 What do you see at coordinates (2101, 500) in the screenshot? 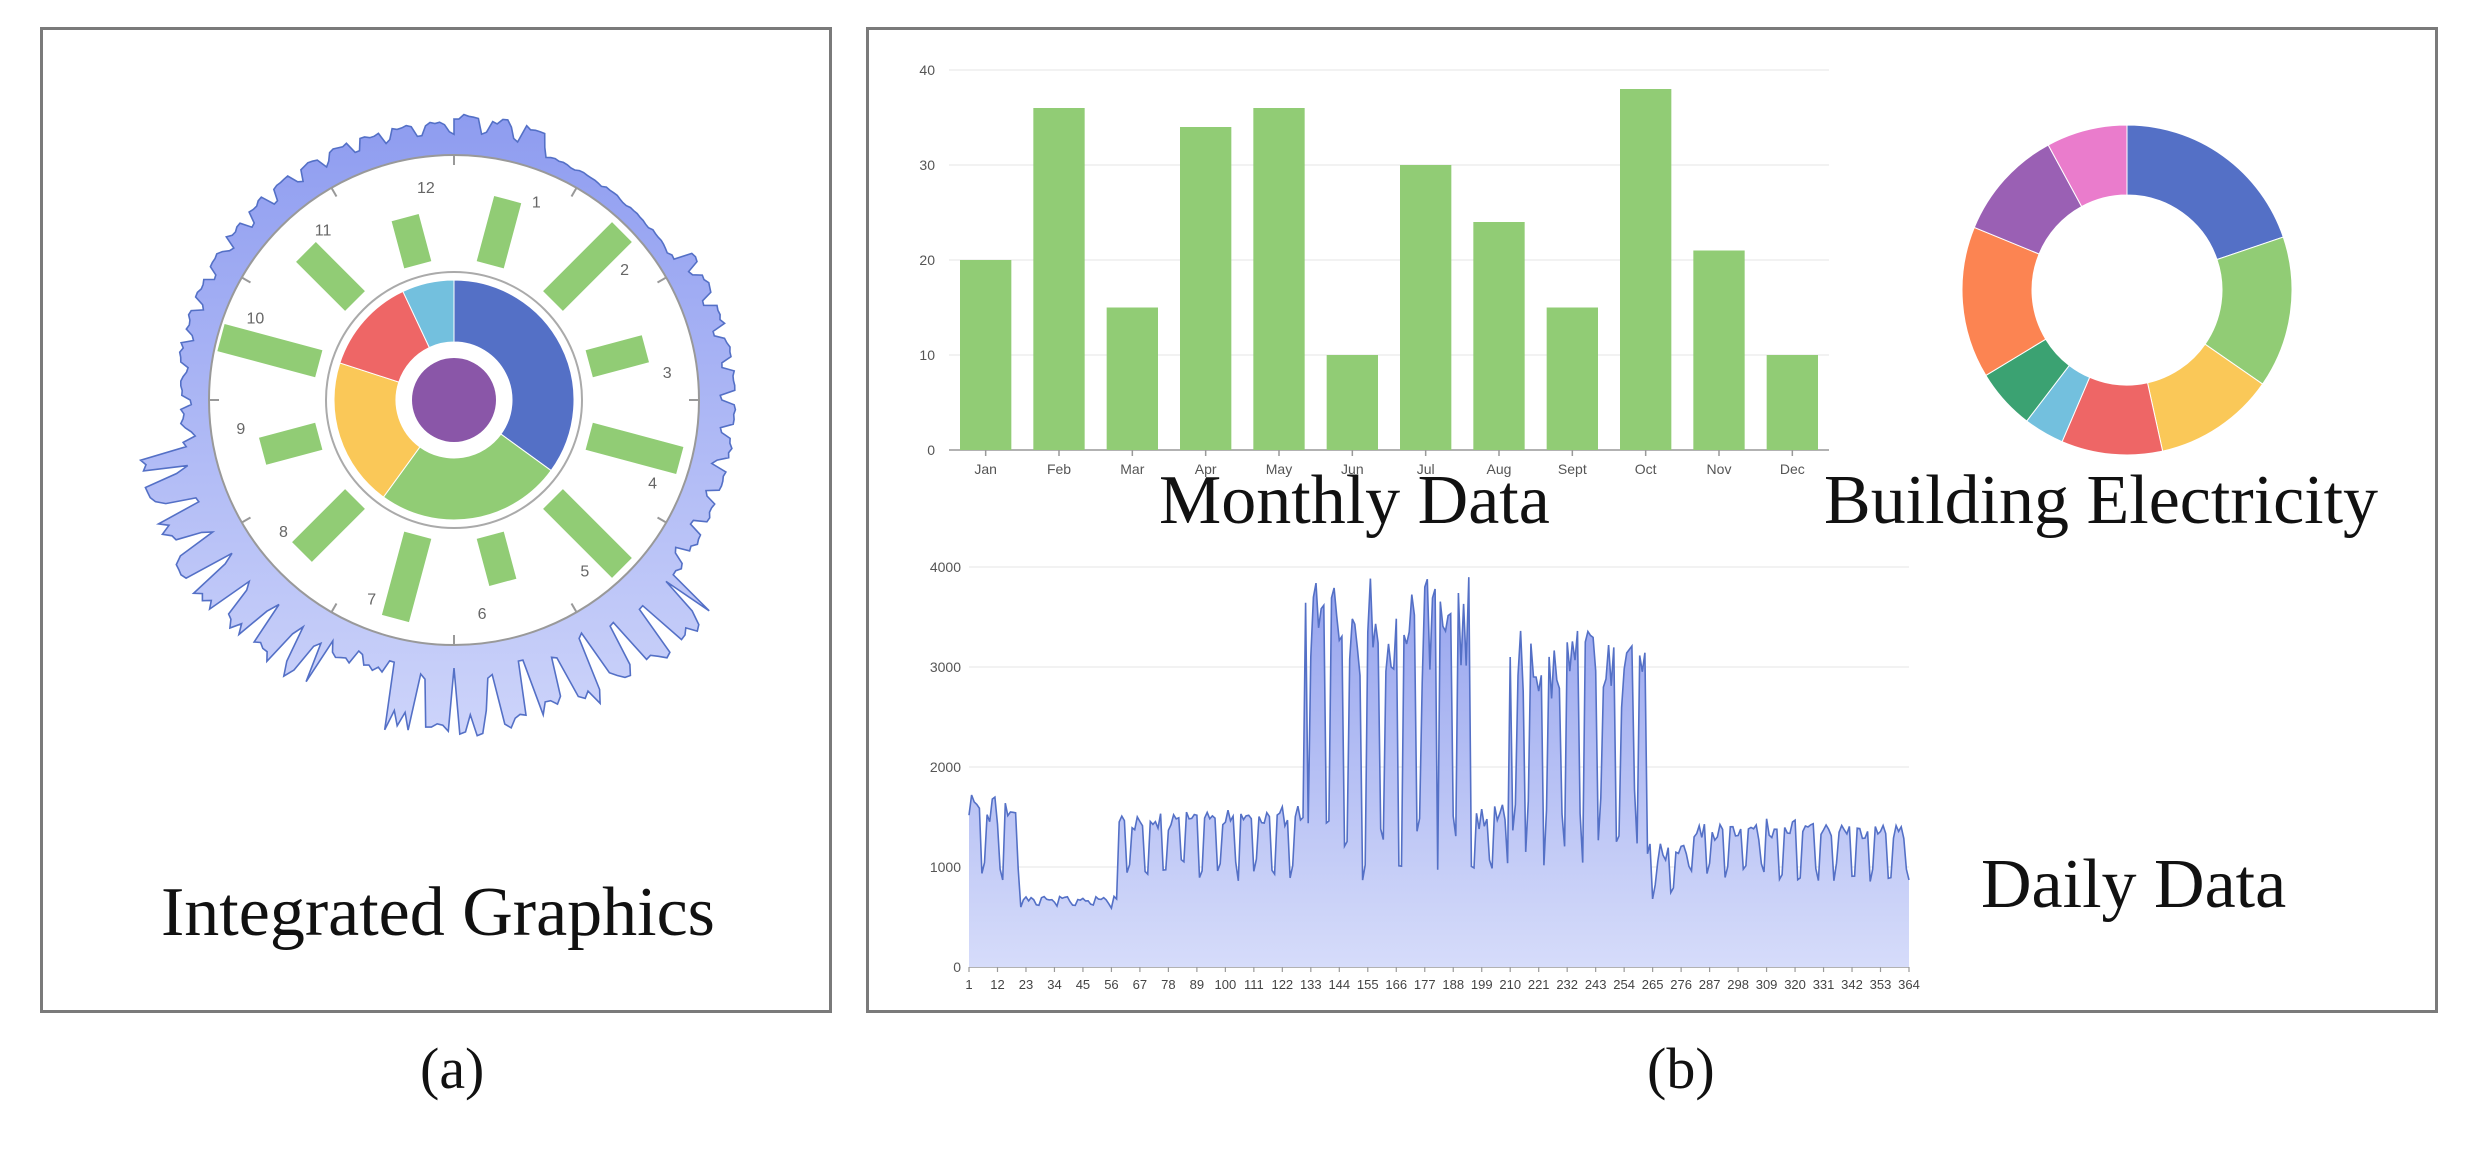
I see `building-electricity-title: Building Electricity` at bounding box center [2101, 500].